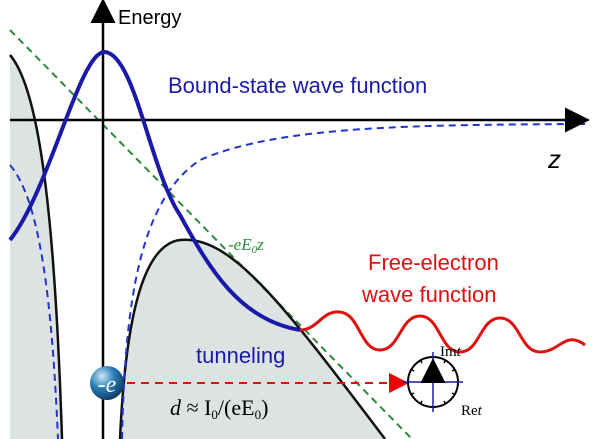 The height and width of the screenshot is (439, 592). Describe the element at coordinates (264, 407) in the screenshot. I see `text-part: )` at that location.